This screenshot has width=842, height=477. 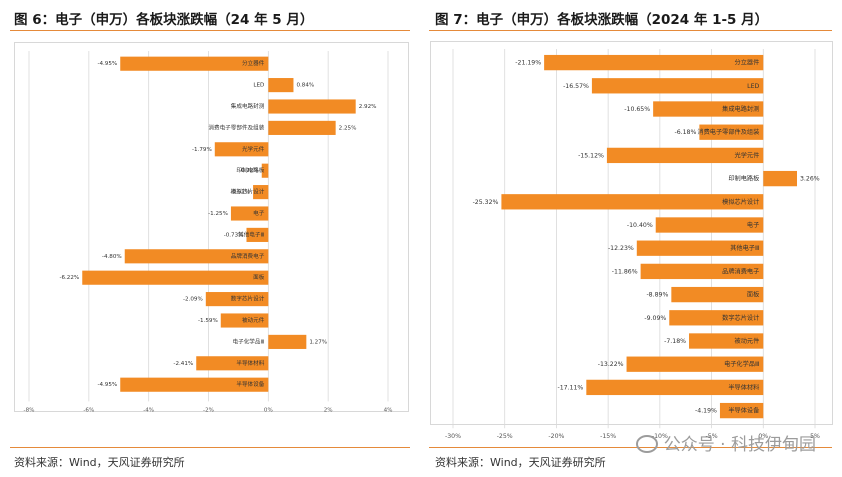 I want to click on right-x-tick-label: -25%, so click(x=505, y=436).